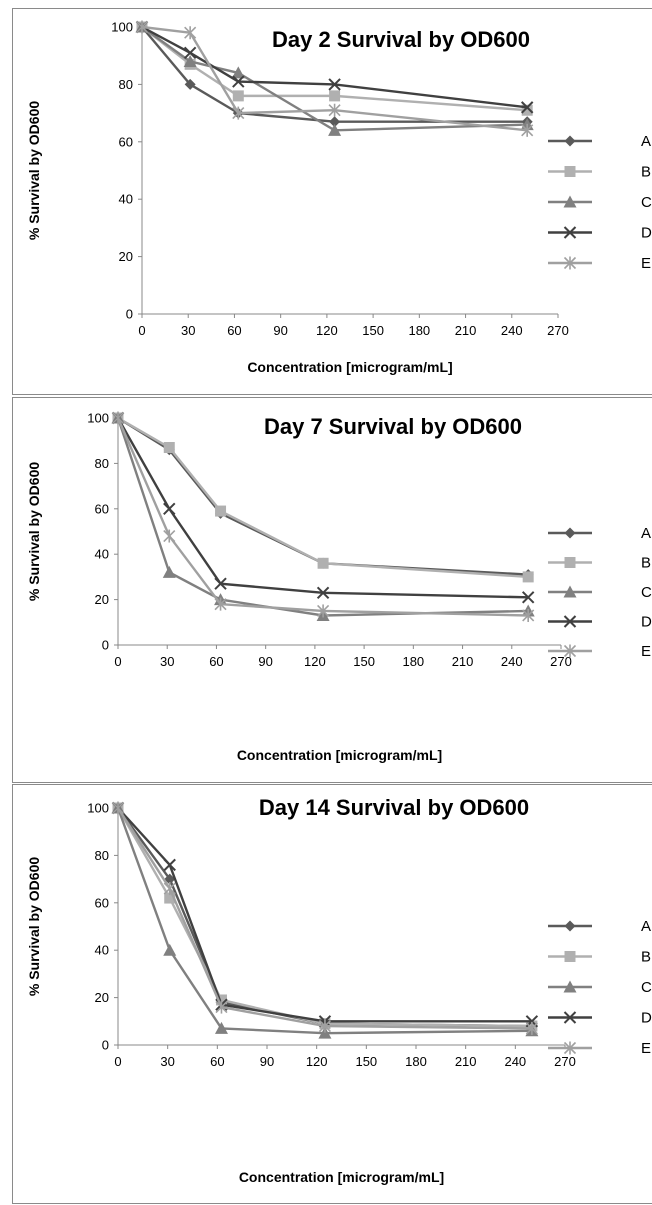 The width and height of the screenshot is (652, 1205). Describe the element at coordinates (102, 554) in the screenshot. I see `y-tick-label: 40` at that location.